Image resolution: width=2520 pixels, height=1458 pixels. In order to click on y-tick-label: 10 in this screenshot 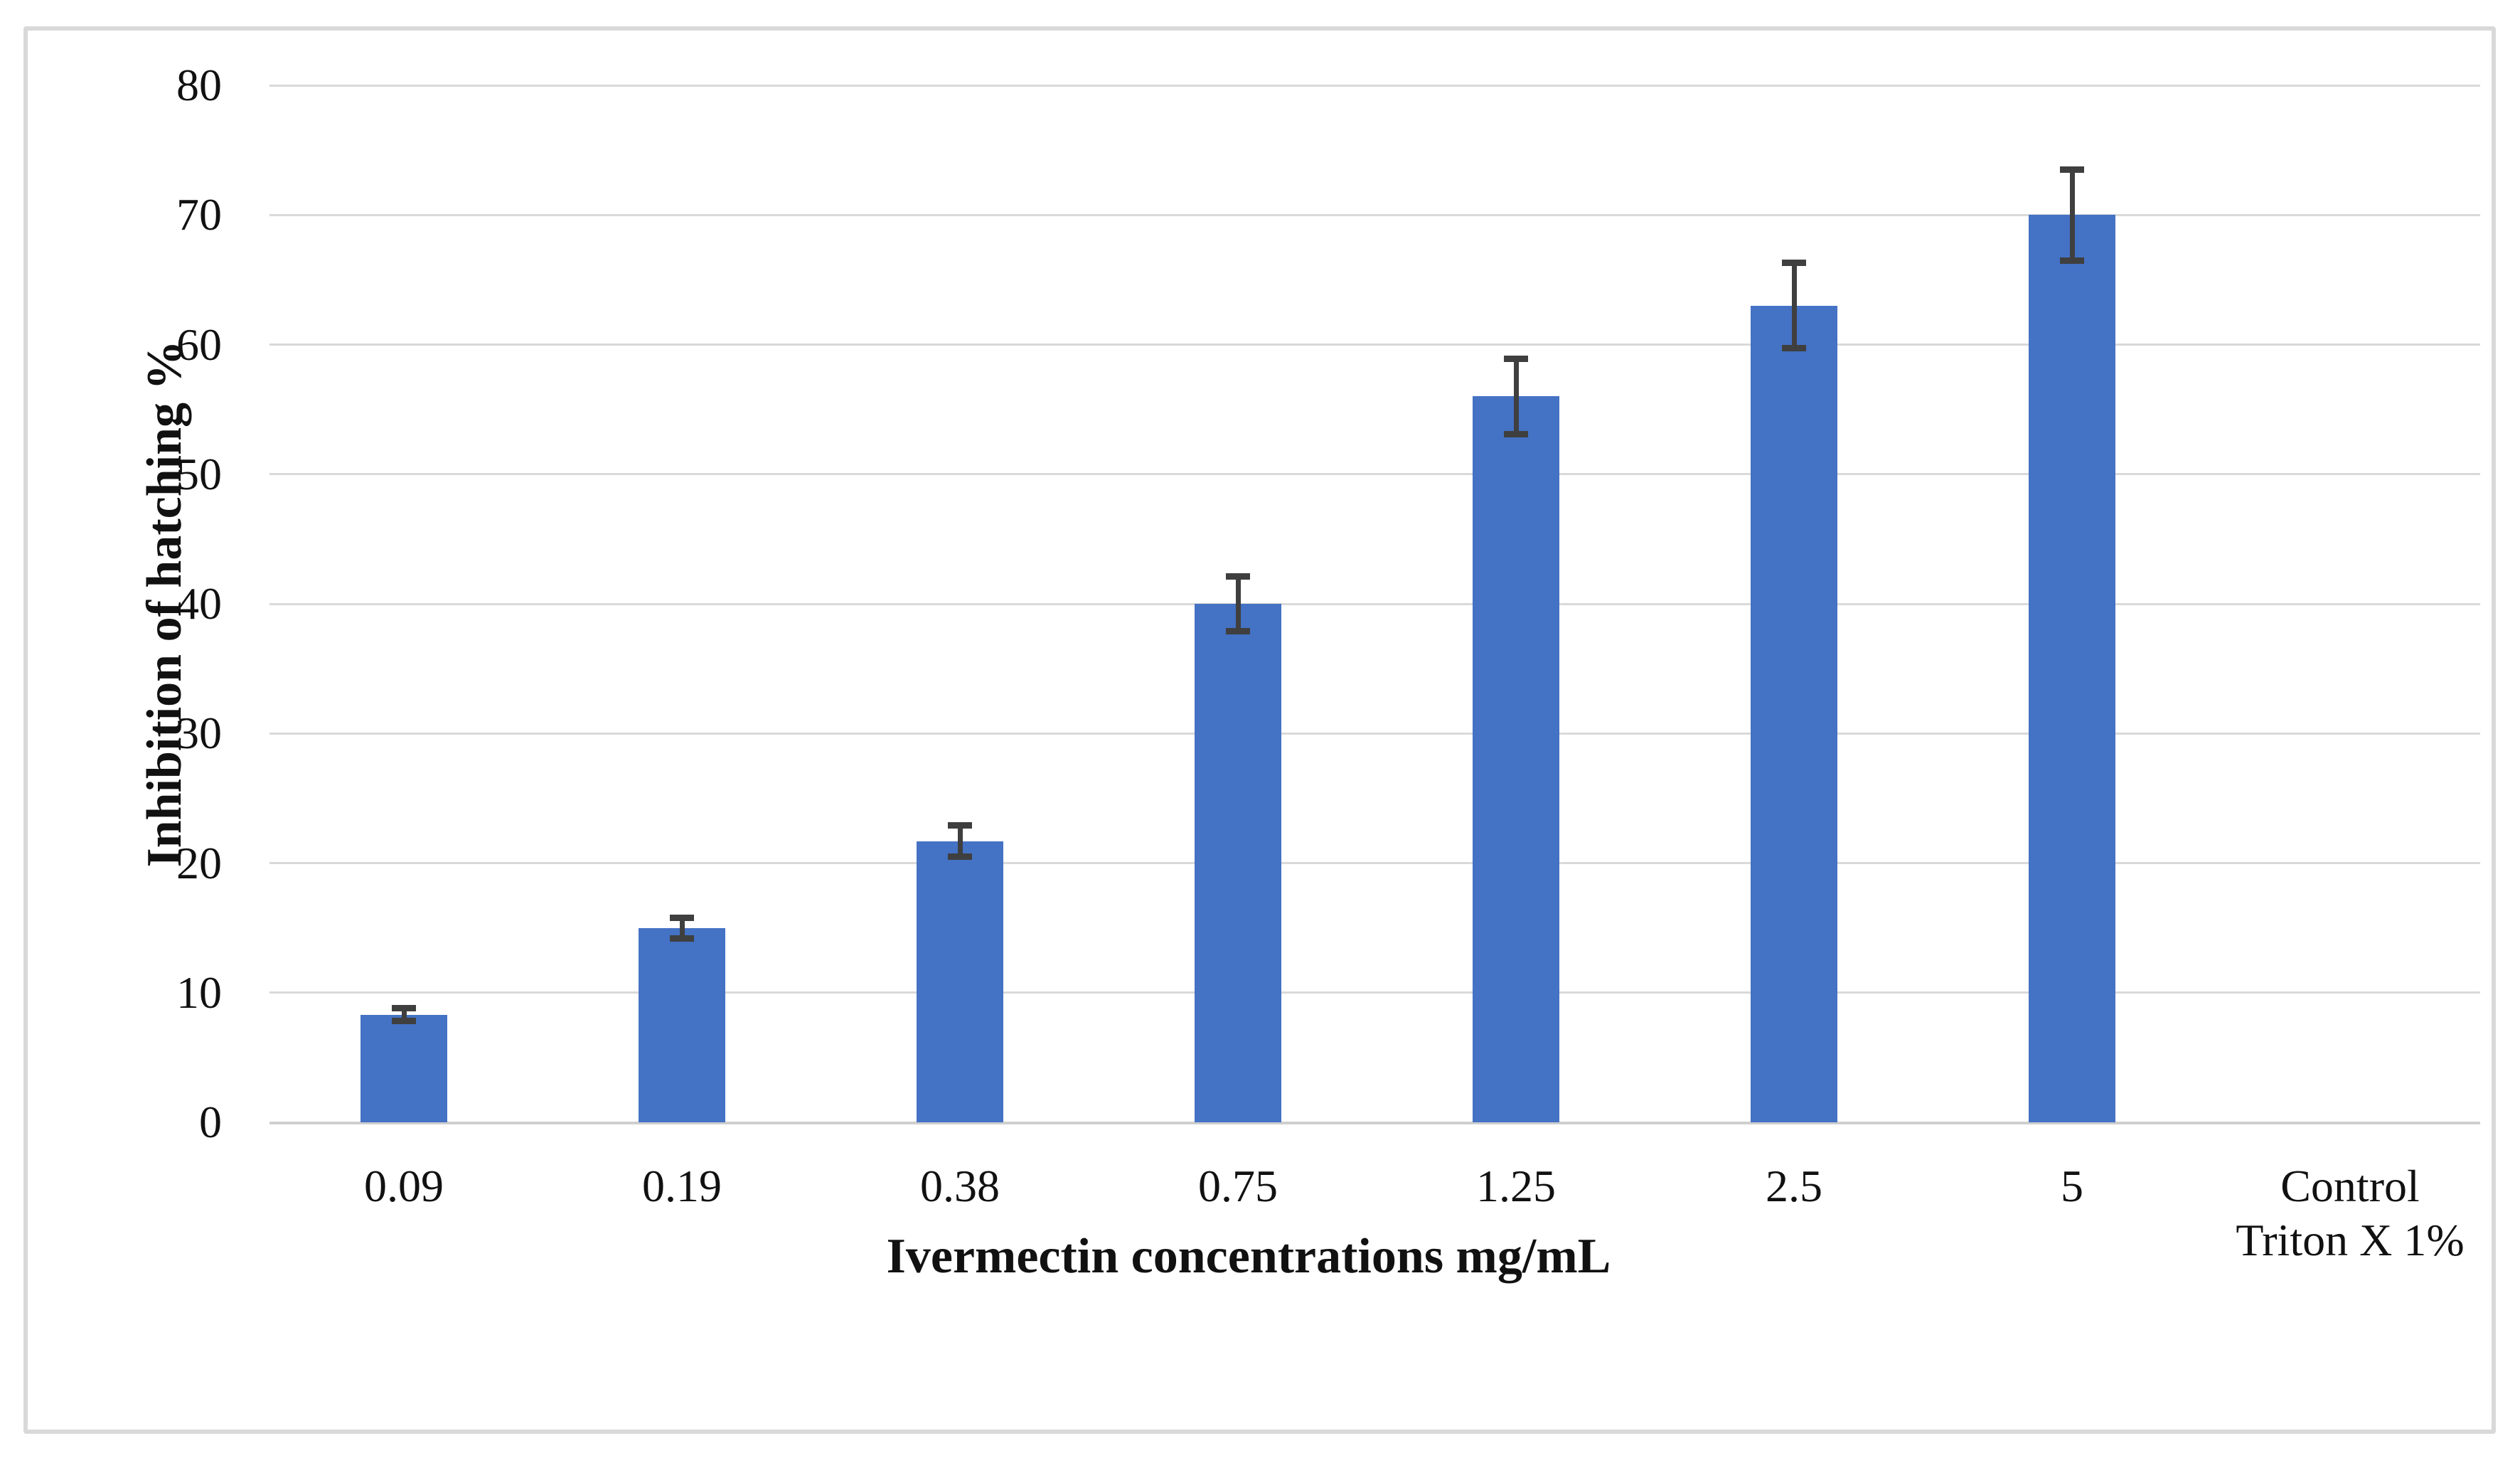, I will do `click(199, 992)`.